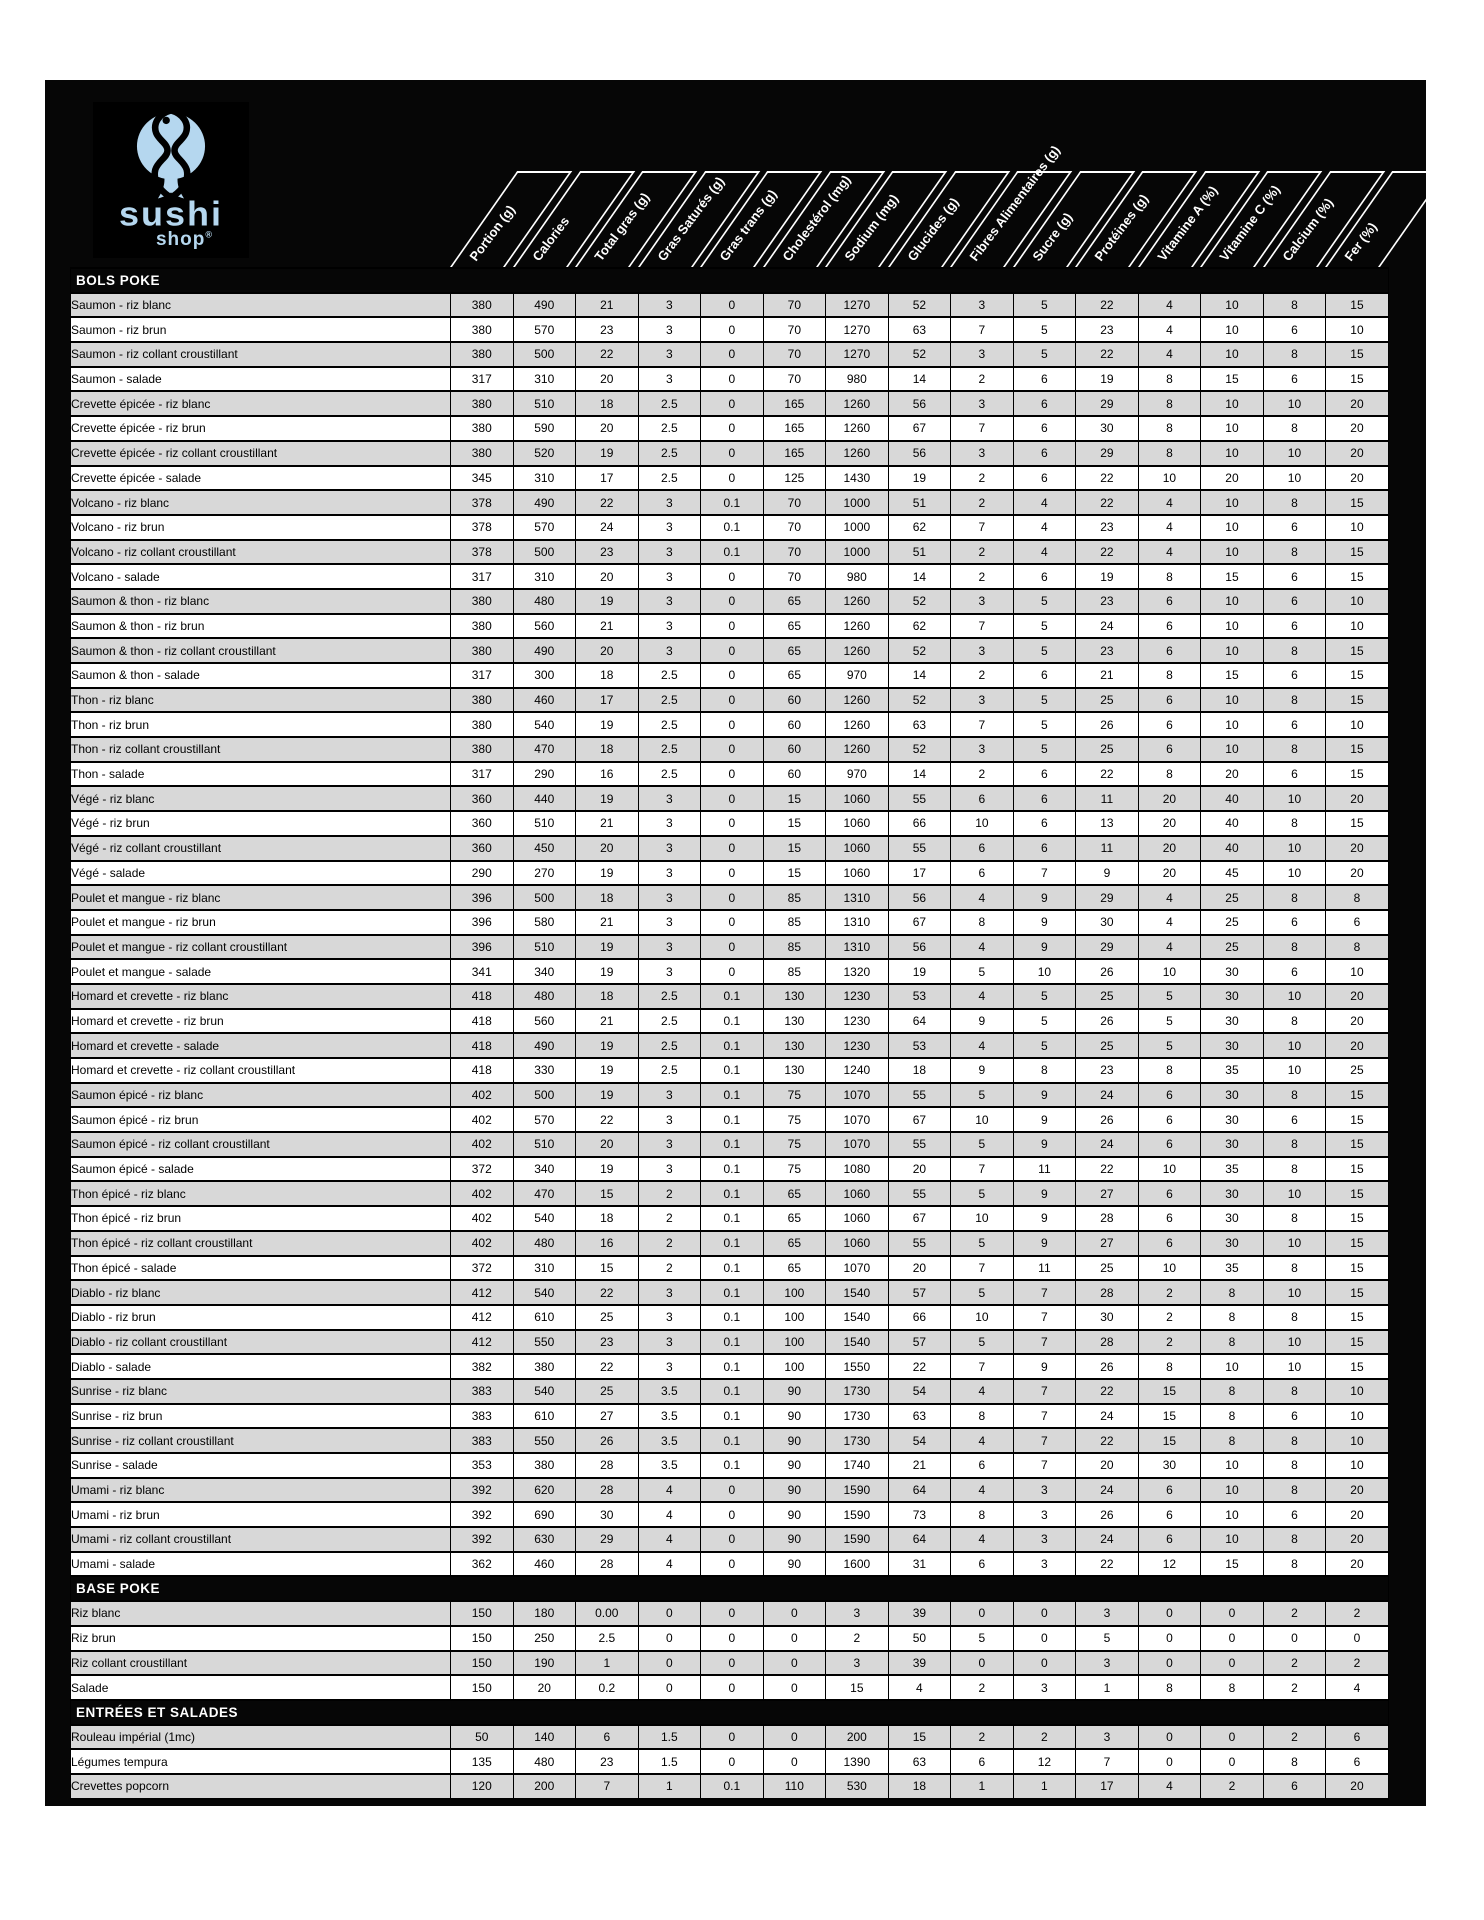 The width and height of the screenshot is (1484, 1920). I want to click on value-cell: 392, so click(482, 1515).